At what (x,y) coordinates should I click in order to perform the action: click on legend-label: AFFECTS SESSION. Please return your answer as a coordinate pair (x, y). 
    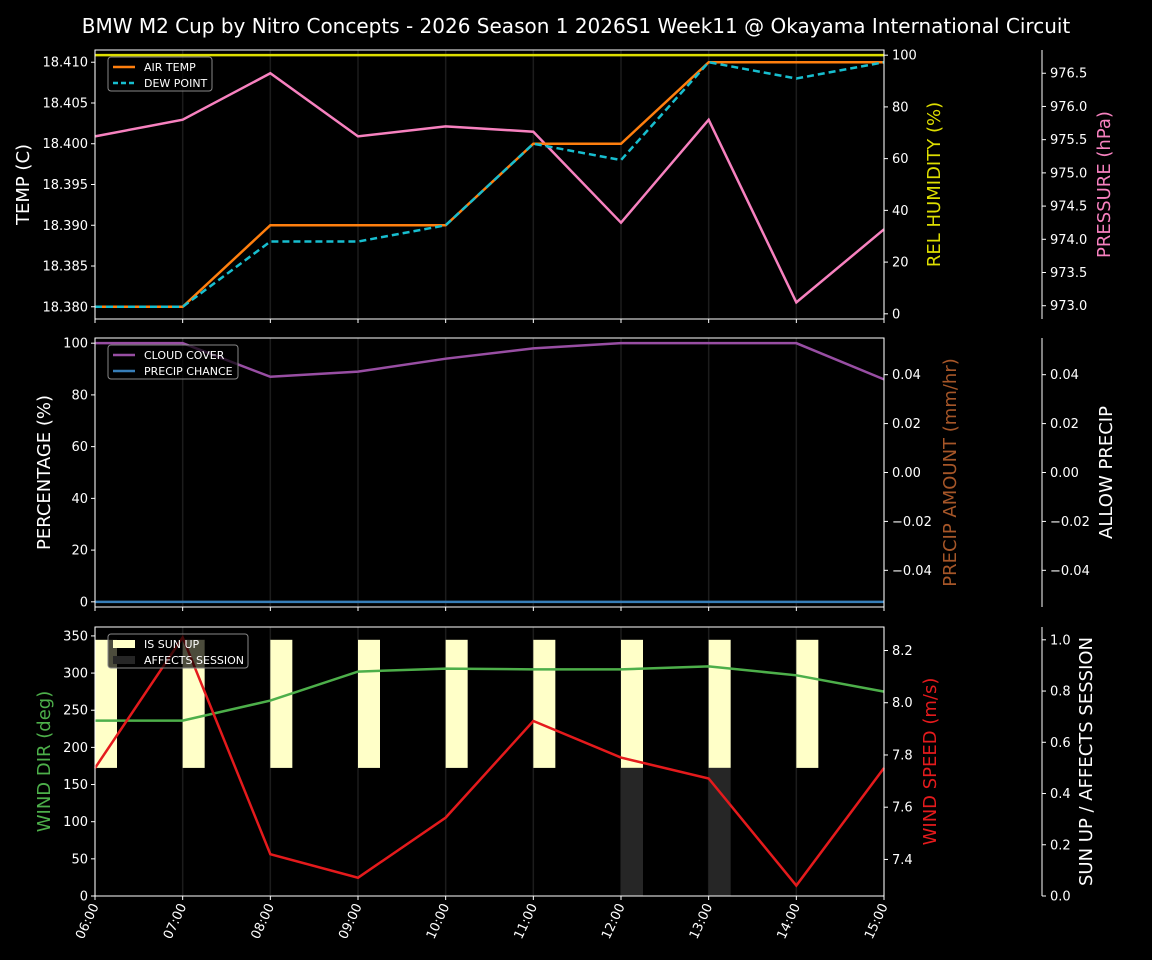
    Looking at the image, I should click on (194, 660).